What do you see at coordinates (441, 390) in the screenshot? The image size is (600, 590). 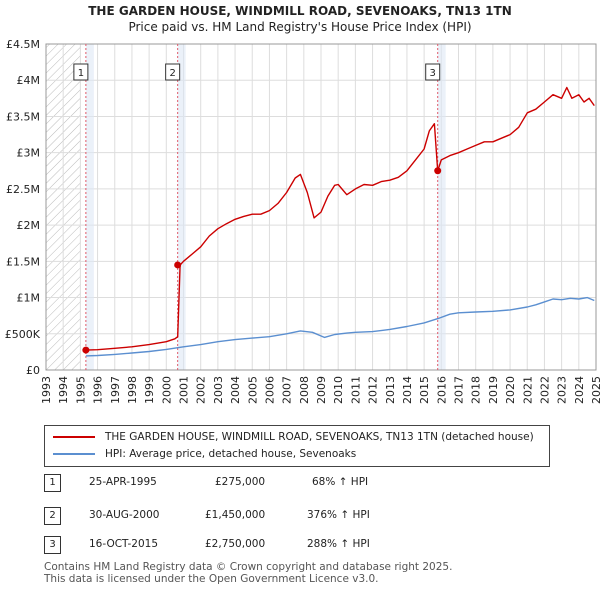 I see `x-tick-label: 2016` at bounding box center [441, 390].